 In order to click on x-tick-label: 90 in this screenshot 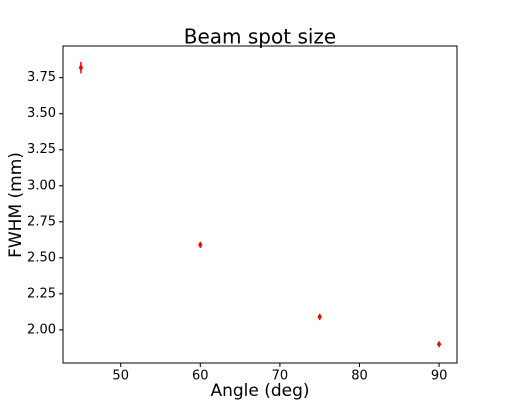, I will do `click(439, 376)`.